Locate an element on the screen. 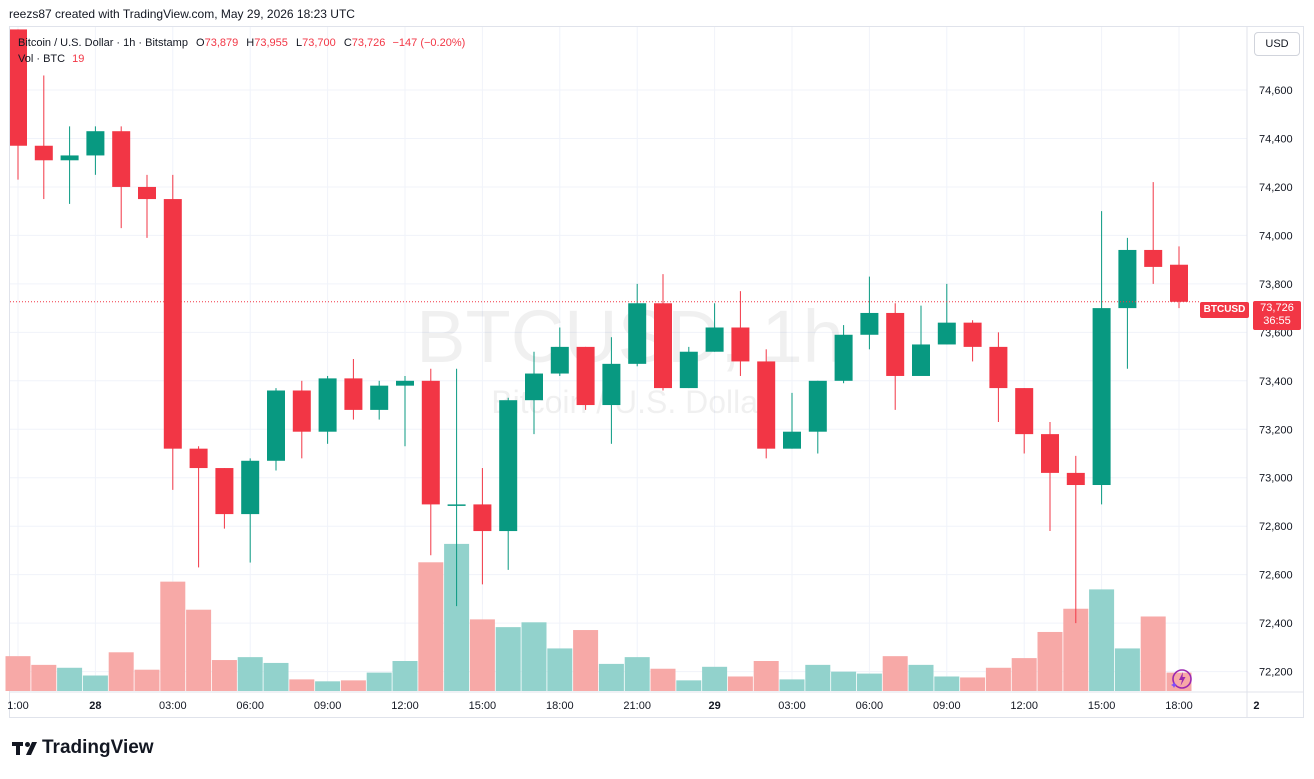  legend-open-label: O is located at coordinates (200, 43).